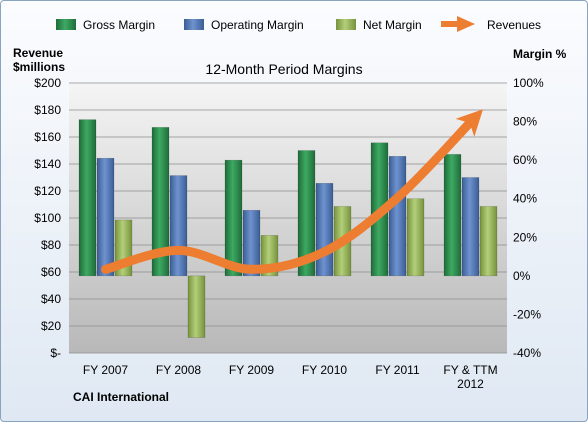 The width and height of the screenshot is (588, 422). What do you see at coordinates (51, 272) in the screenshot?
I see `left-tick-label: $60` at bounding box center [51, 272].